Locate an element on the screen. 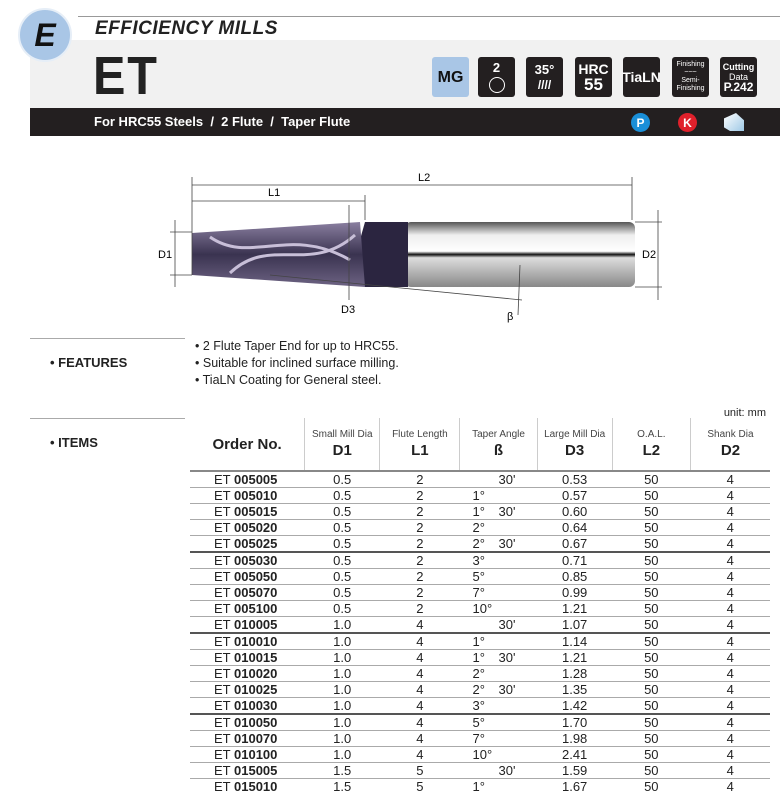 This screenshot has height=791, width=780. cell-d3: 1.28 is located at coordinates (575, 673).